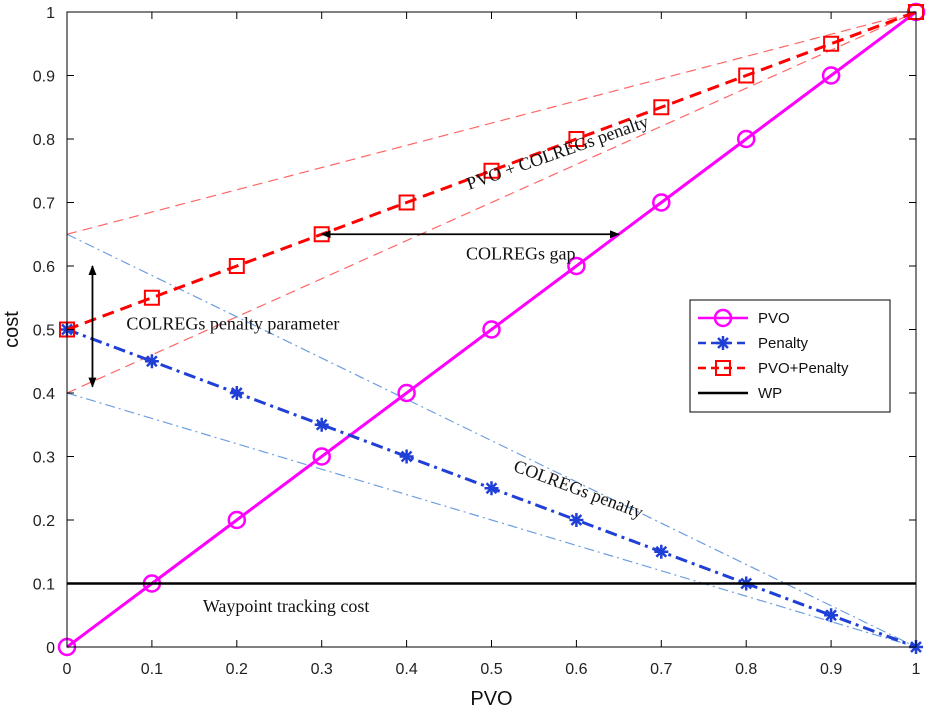 The image size is (931, 716). Describe the element at coordinates (44, 331) in the screenshot. I see `y-tick-label-5: 0.5` at that location.